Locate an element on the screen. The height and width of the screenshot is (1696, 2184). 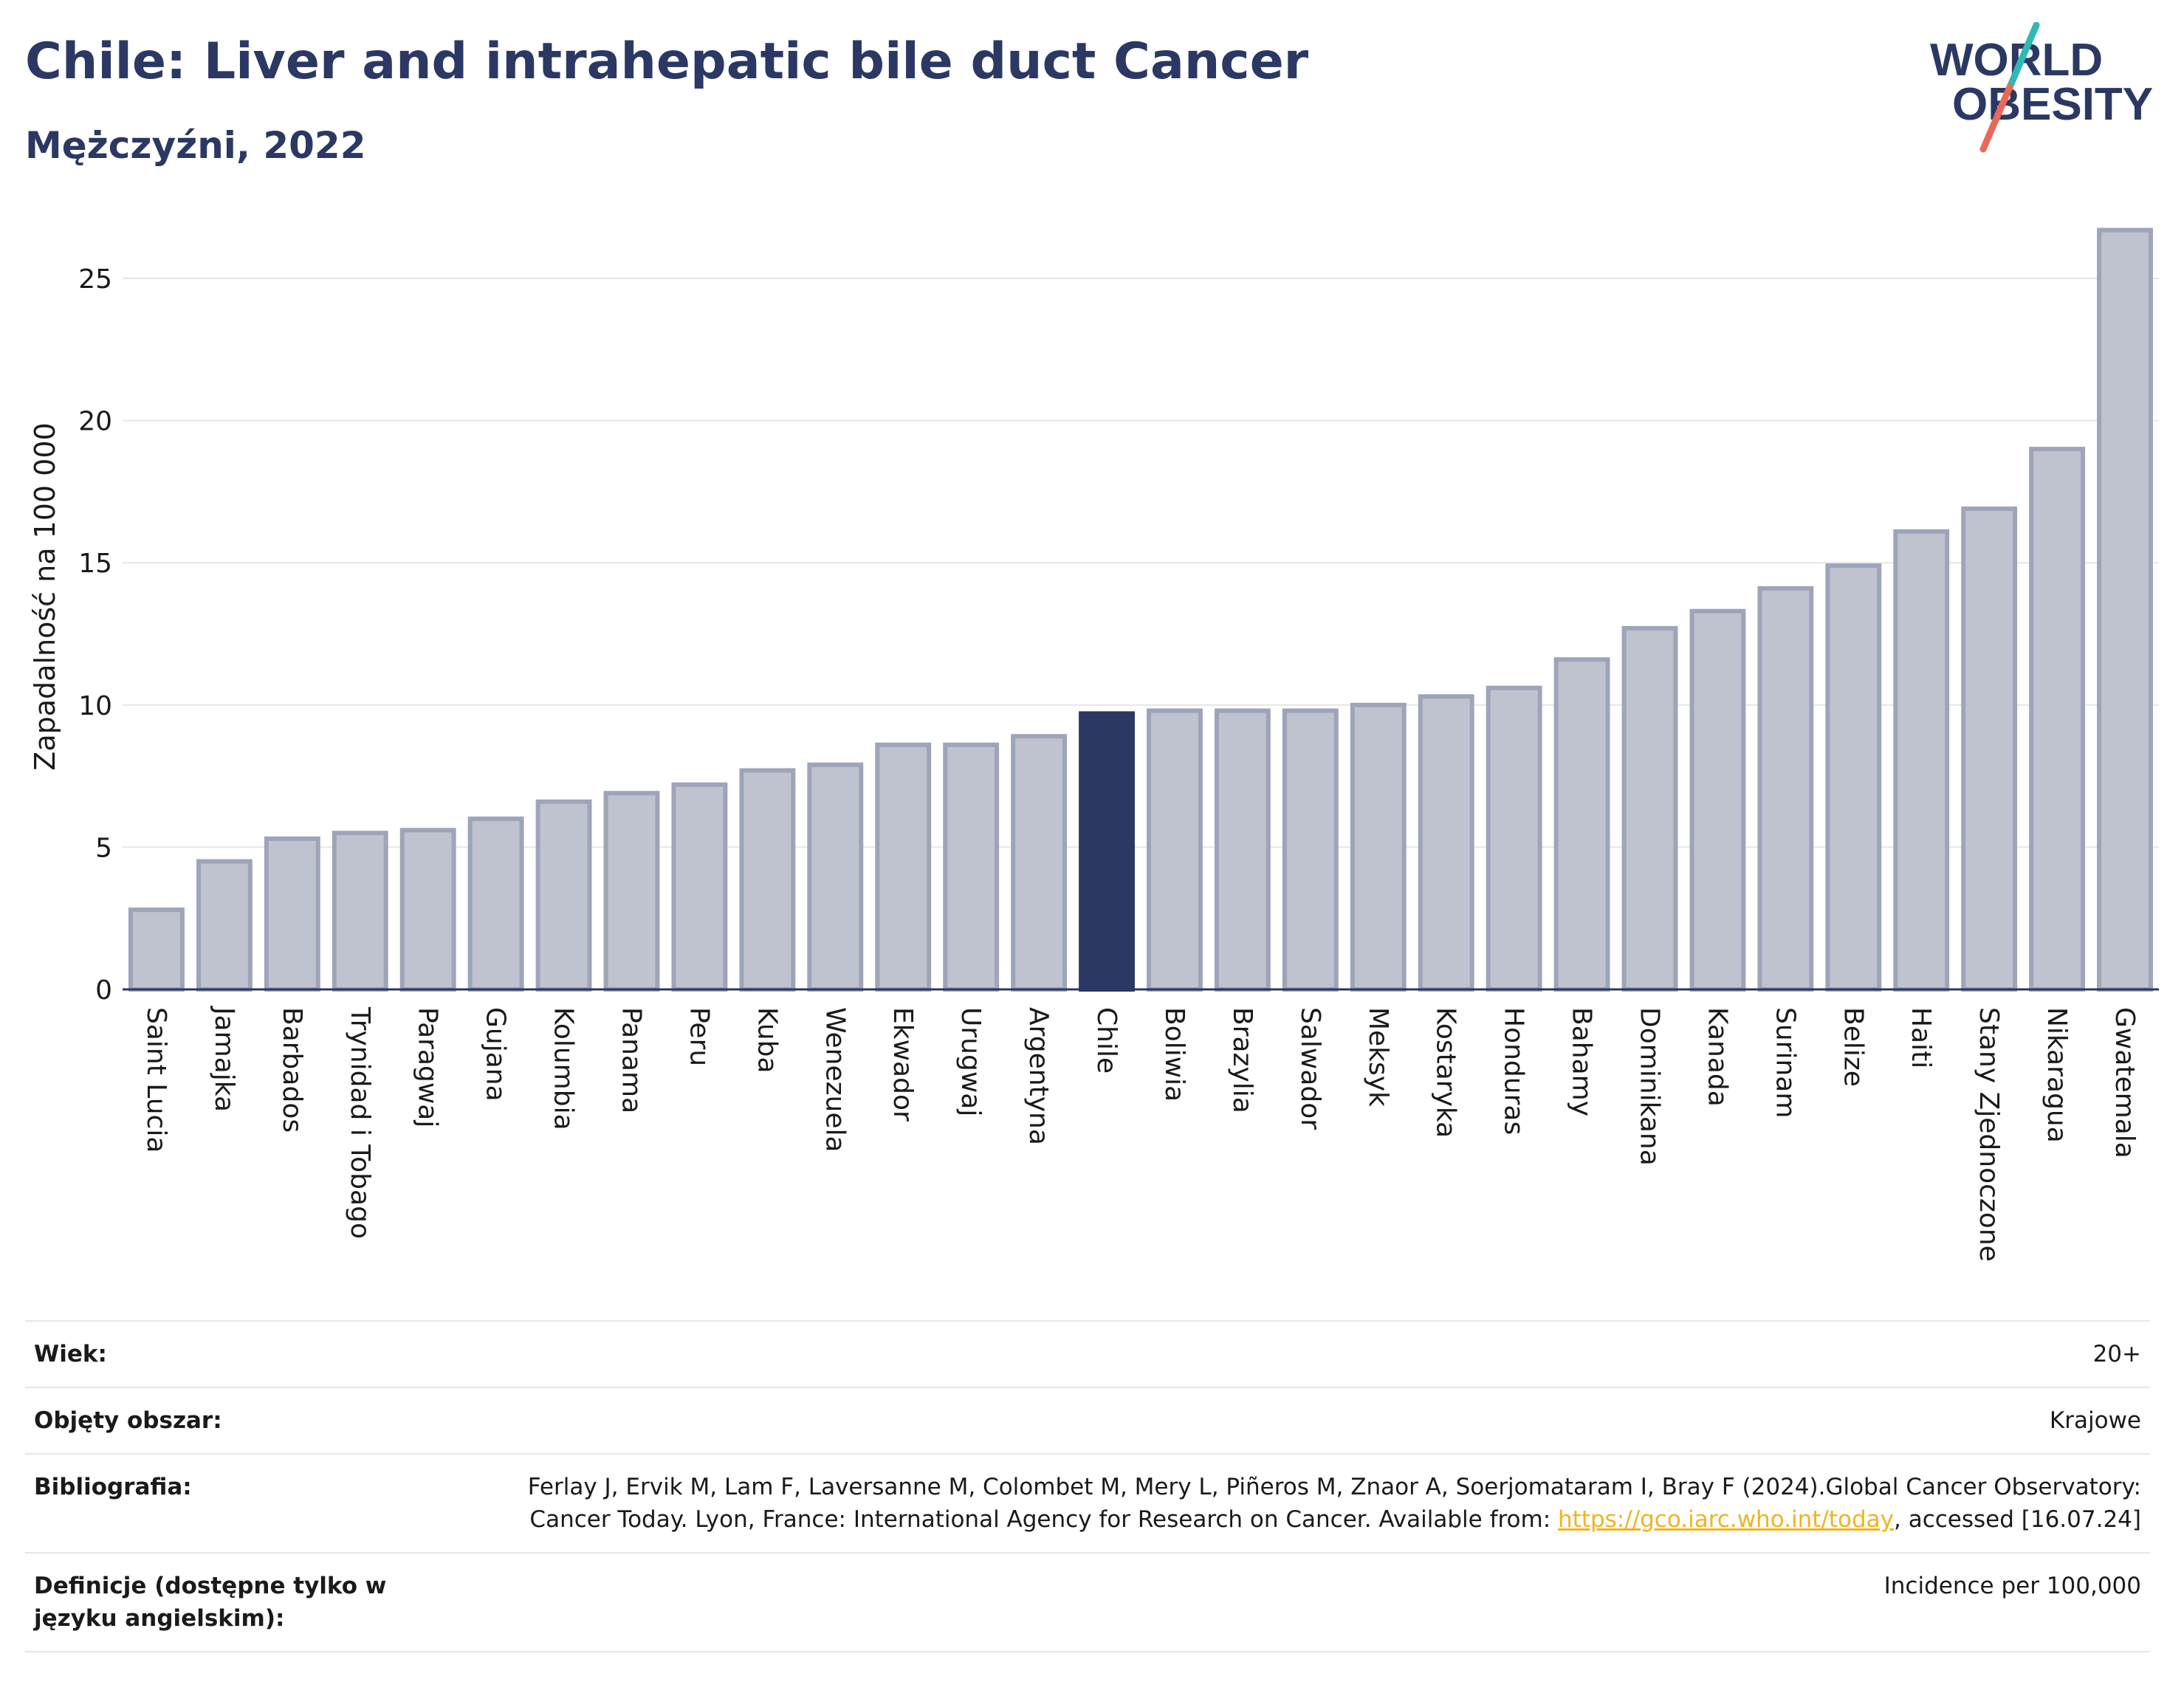
y-tick-label: 5 is located at coordinates (103, 848).